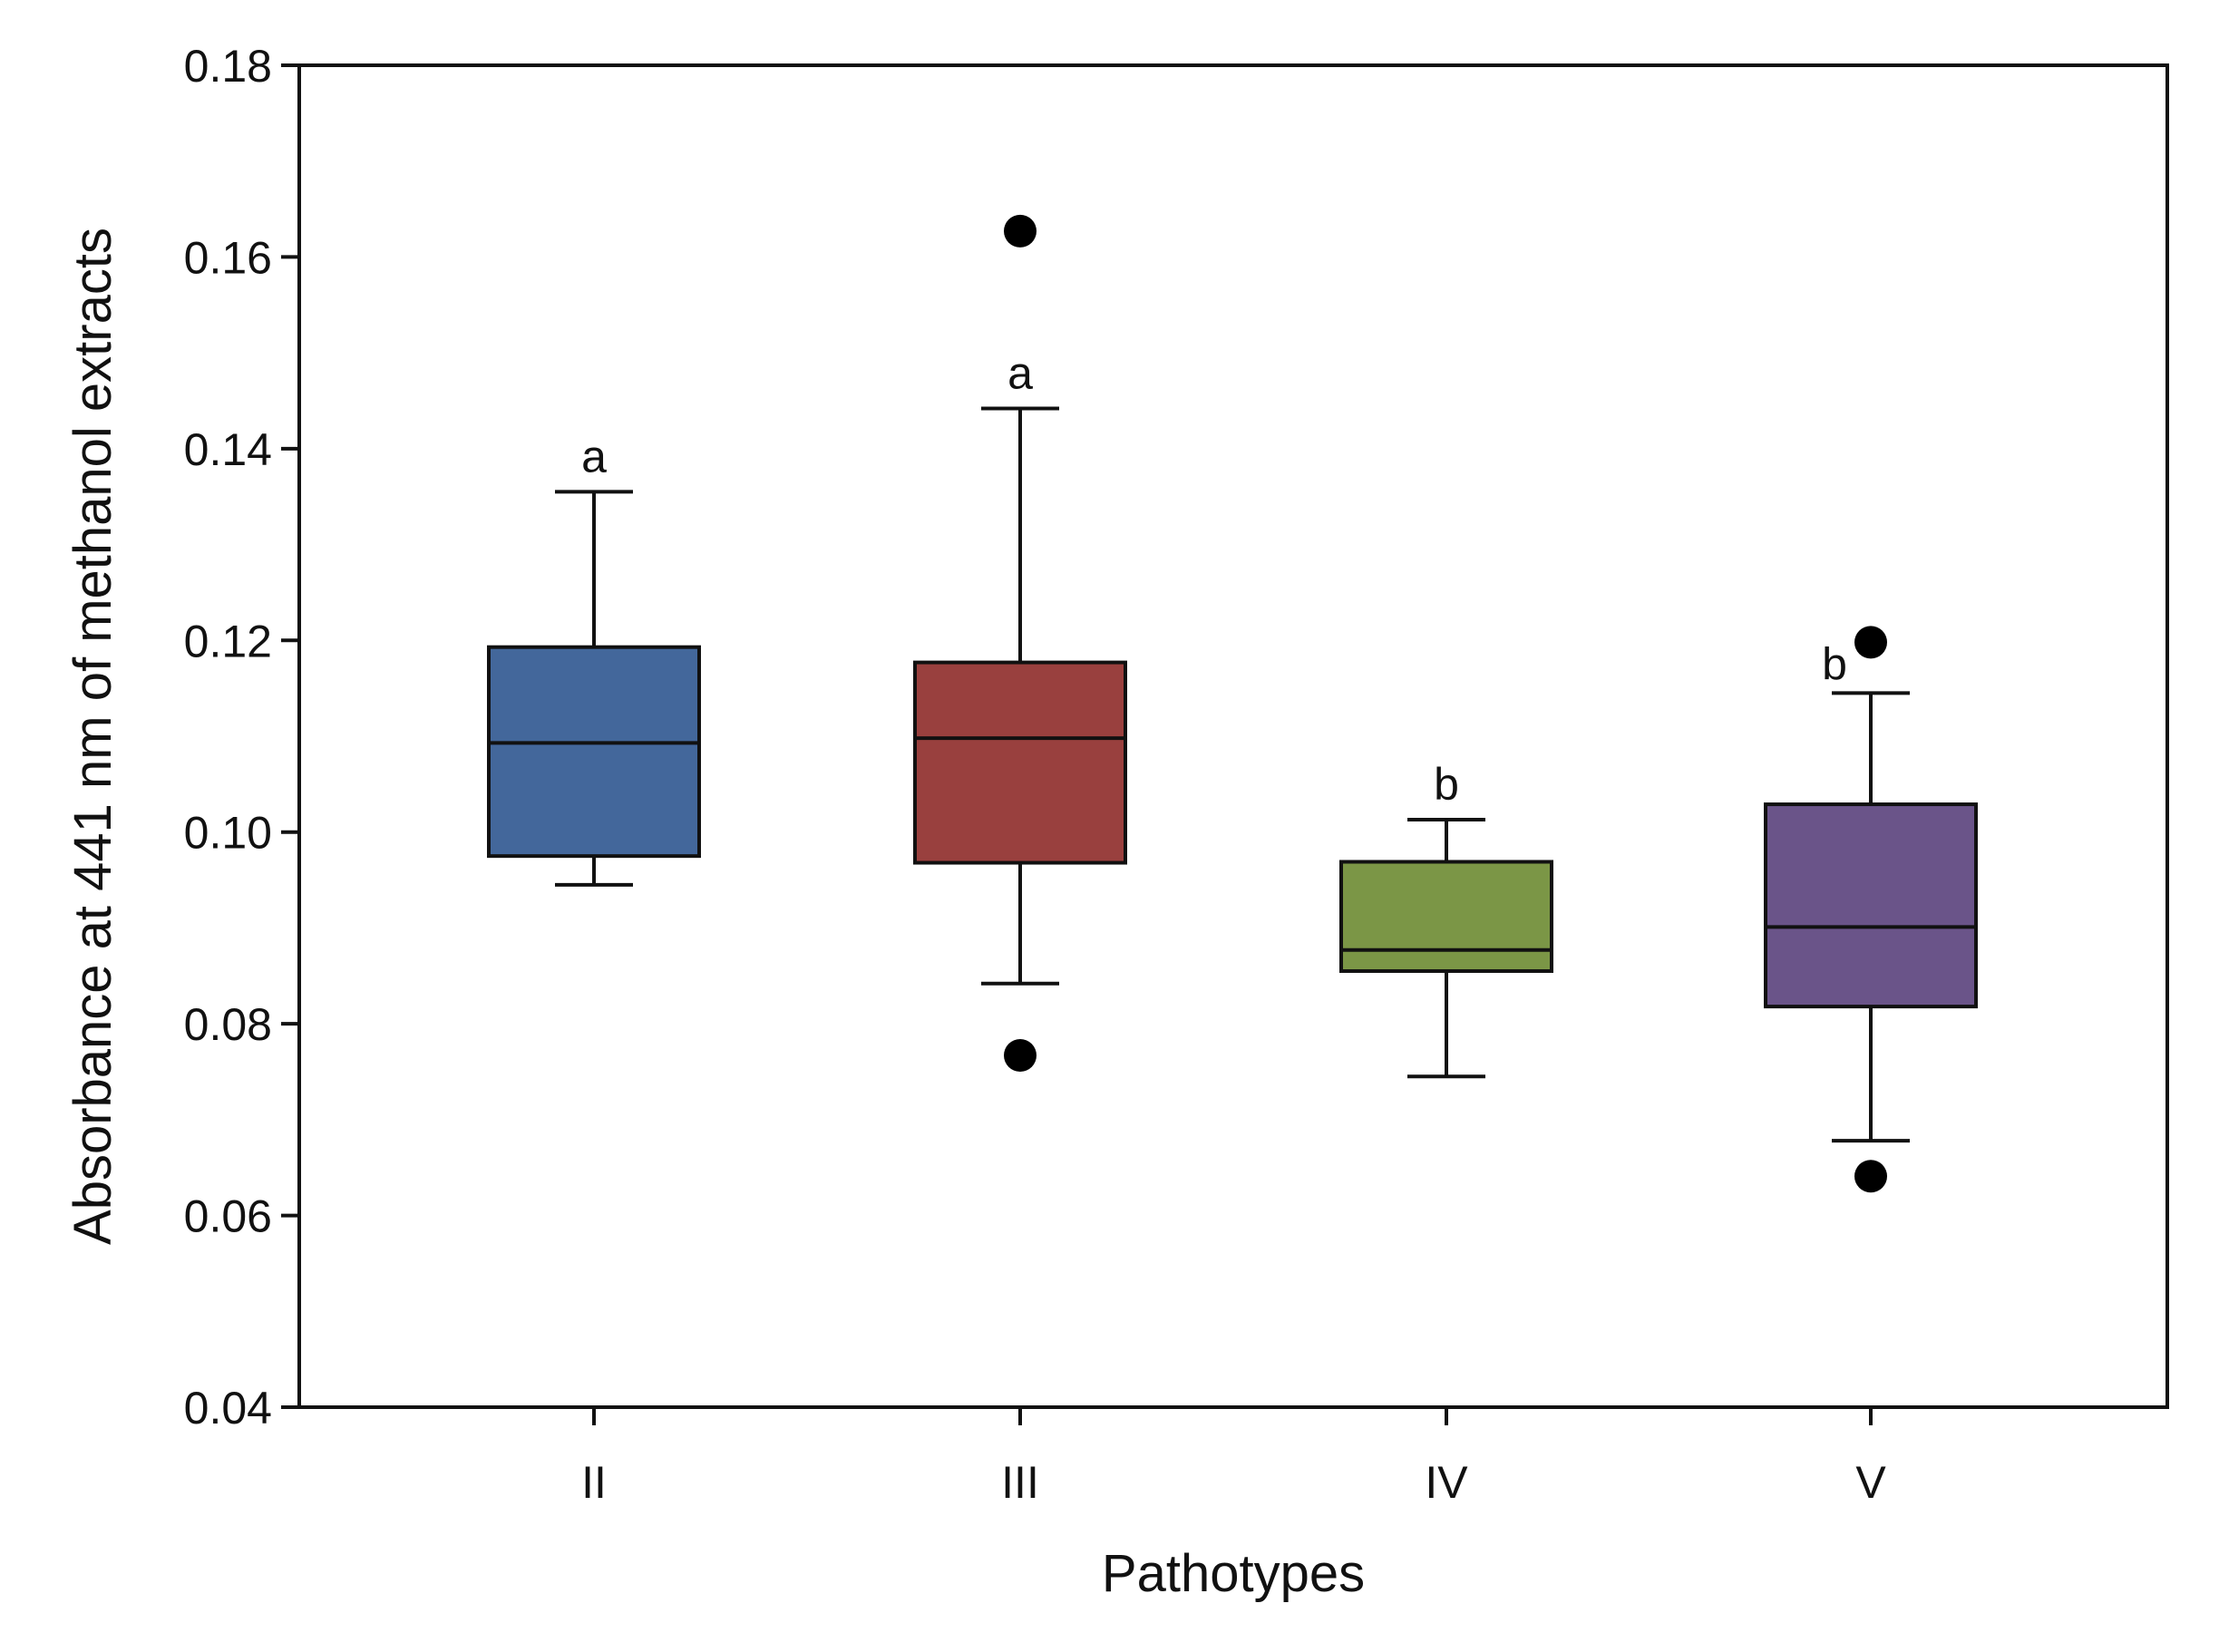  Describe the element at coordinates (228, 641) in the screenshot. I see `y-tick-label: 0.12` at that location.